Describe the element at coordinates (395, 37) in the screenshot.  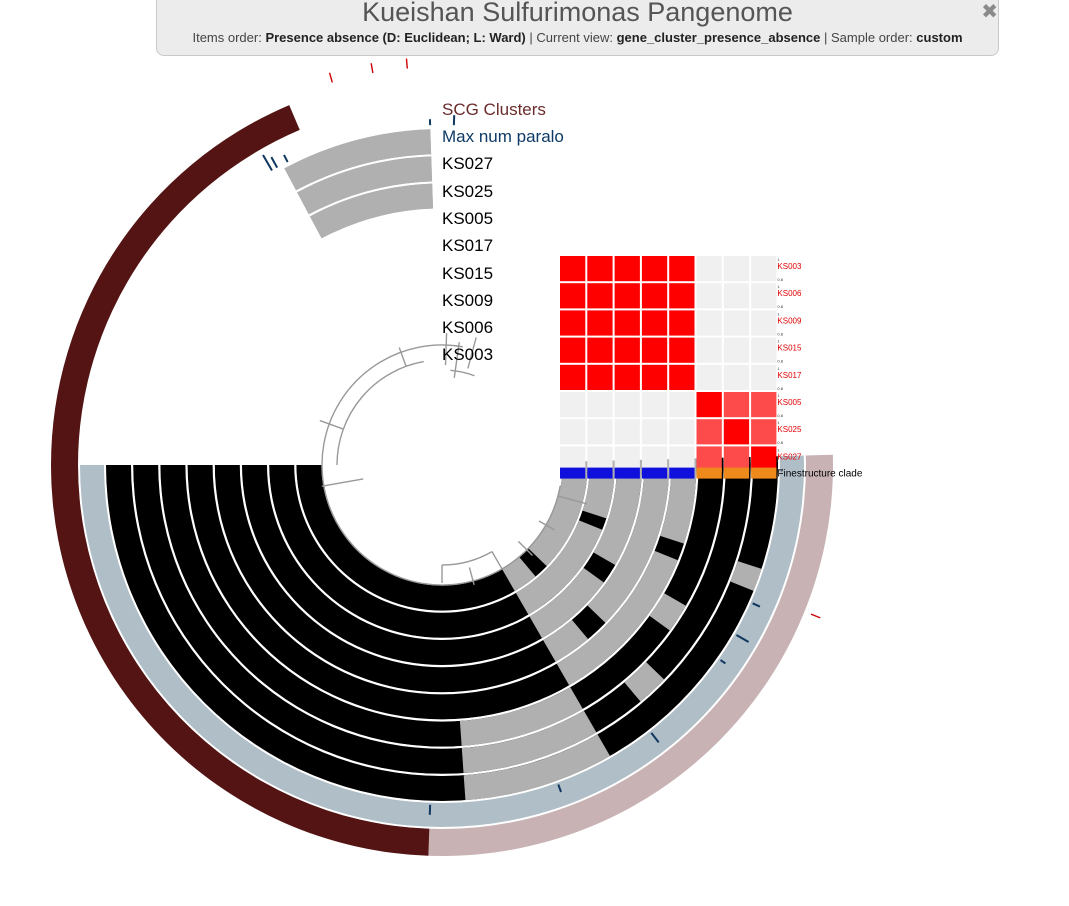
I see `items-order-value: Presence absence (D: Euclidean; L: Ward)` at that location.